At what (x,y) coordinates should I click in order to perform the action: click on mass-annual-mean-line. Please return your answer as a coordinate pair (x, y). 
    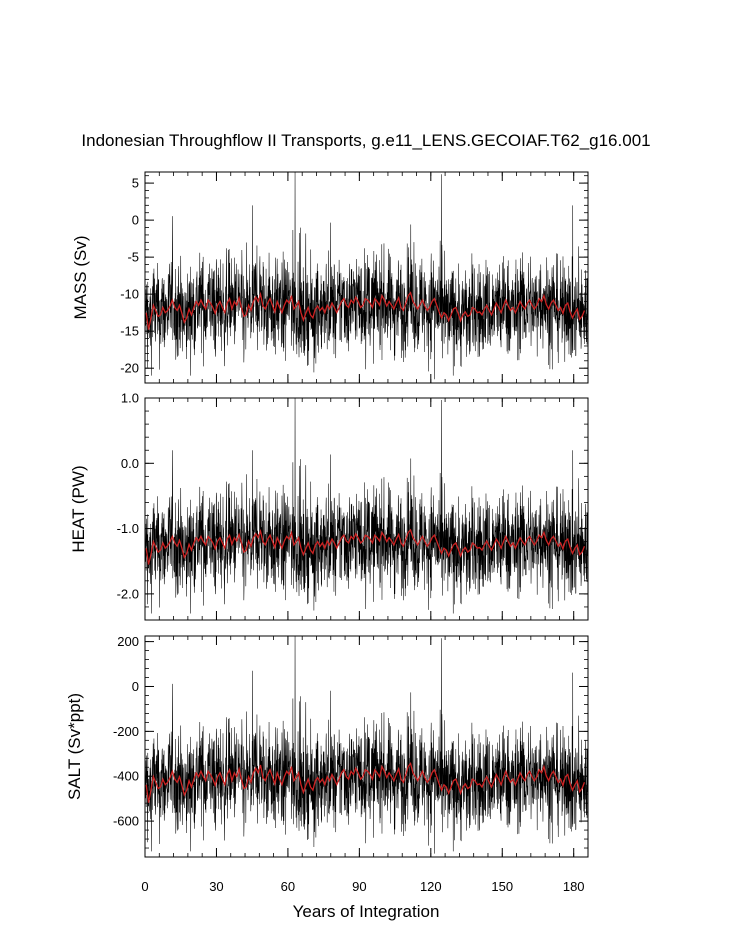
    Looking at the image, I should click on (365, 310).